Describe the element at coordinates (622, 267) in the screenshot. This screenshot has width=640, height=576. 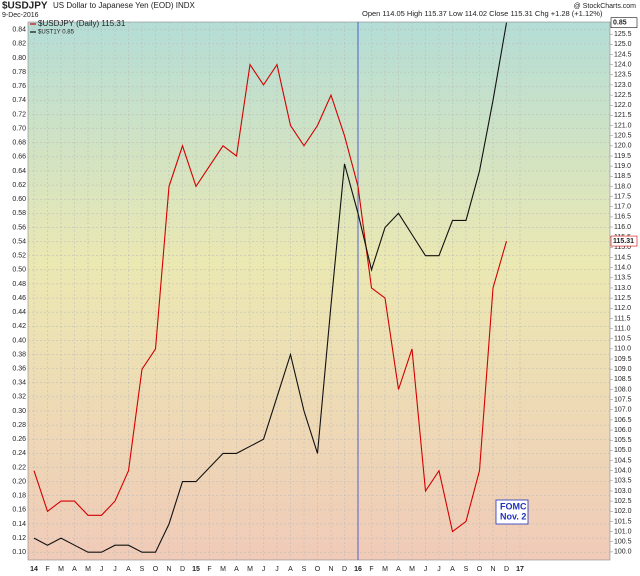
I see `y2-tick-label: 114.0` at that location.